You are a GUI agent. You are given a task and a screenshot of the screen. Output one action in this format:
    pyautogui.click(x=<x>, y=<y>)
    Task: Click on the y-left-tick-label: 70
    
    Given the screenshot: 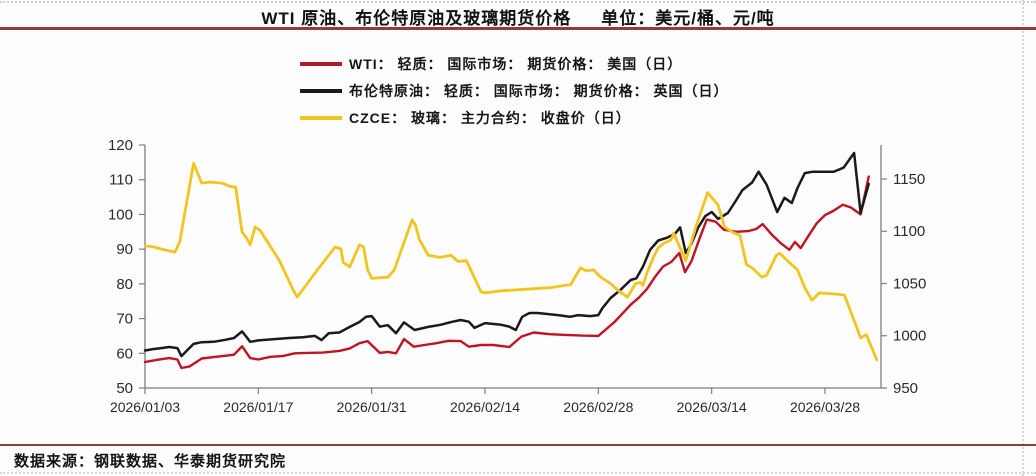 What is the action you would take?
    pyautogui.click(x=124, y=319)
    